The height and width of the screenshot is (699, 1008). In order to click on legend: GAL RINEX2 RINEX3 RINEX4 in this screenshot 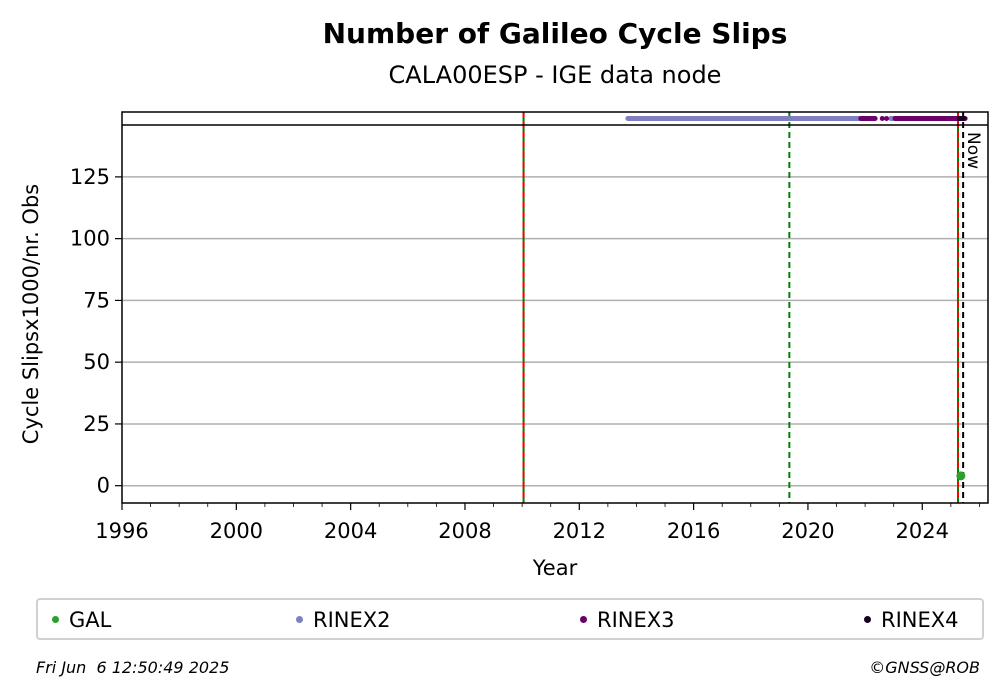, I will do `click(510, 619)`.